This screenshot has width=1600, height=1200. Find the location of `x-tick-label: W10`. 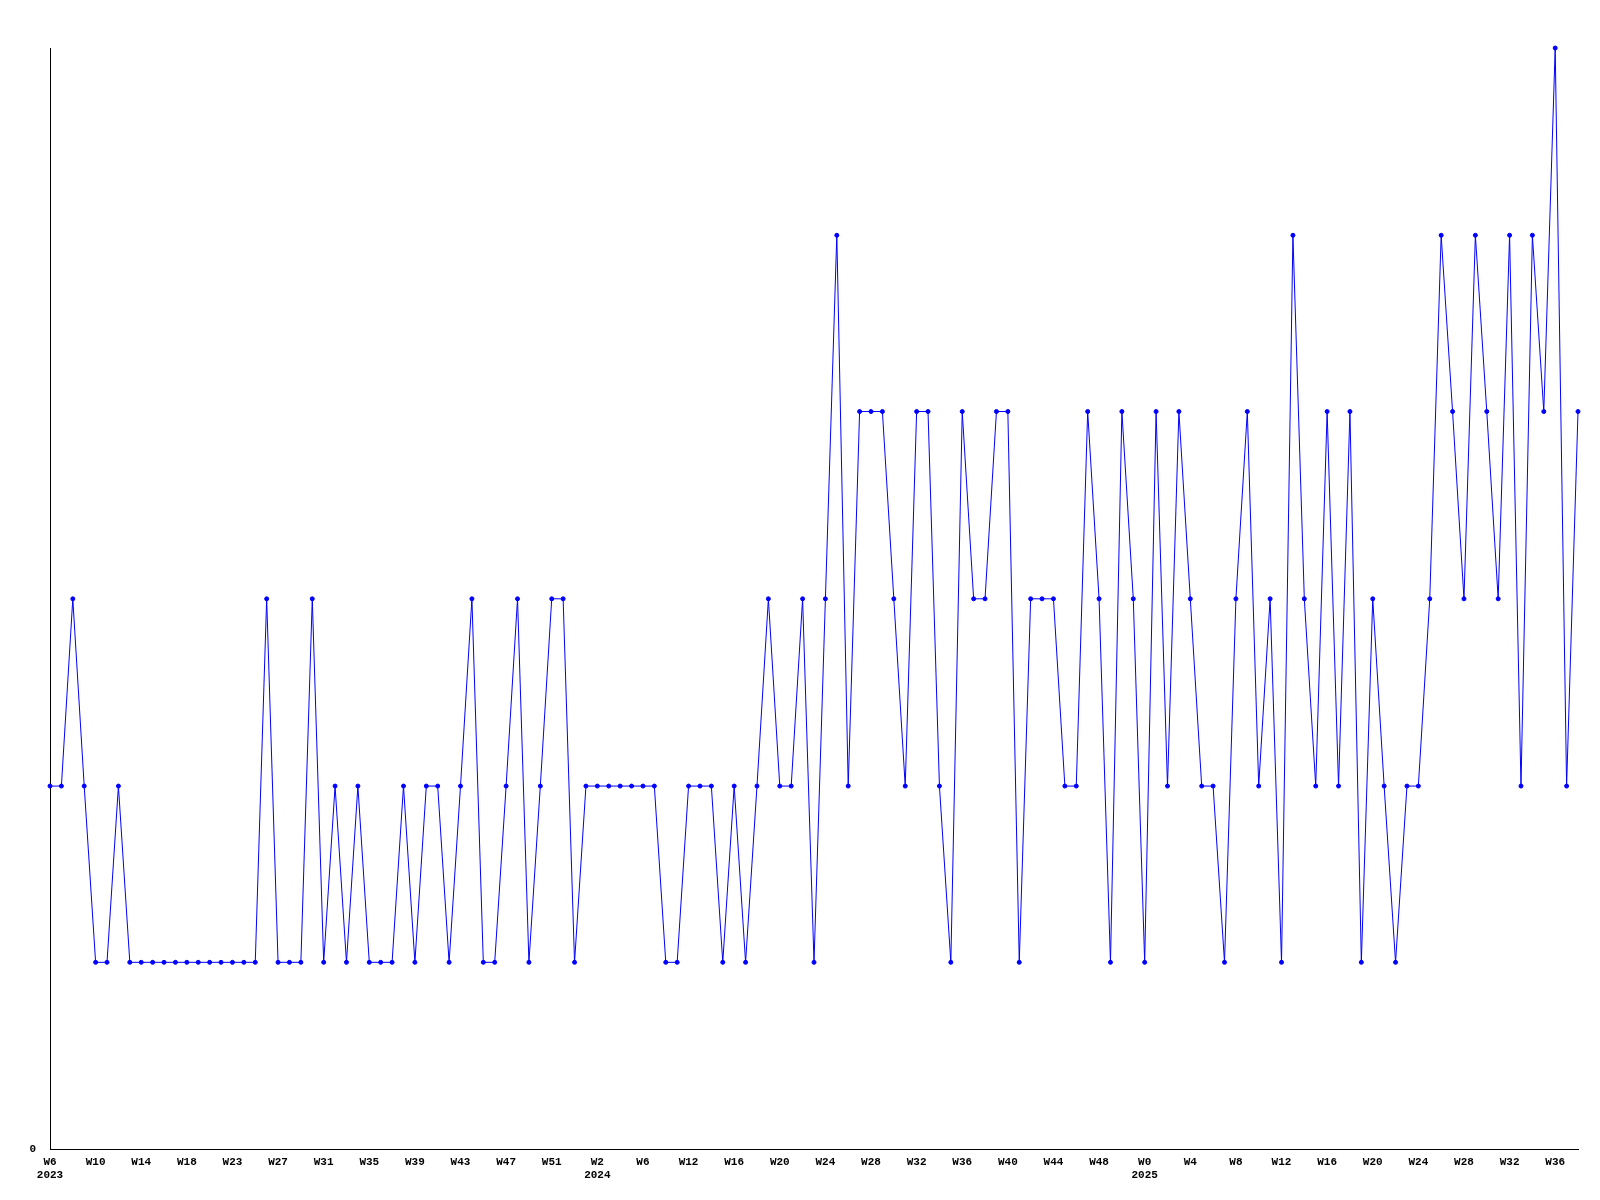

x-tick-label: W10 is located at coordinates (95, 1161).